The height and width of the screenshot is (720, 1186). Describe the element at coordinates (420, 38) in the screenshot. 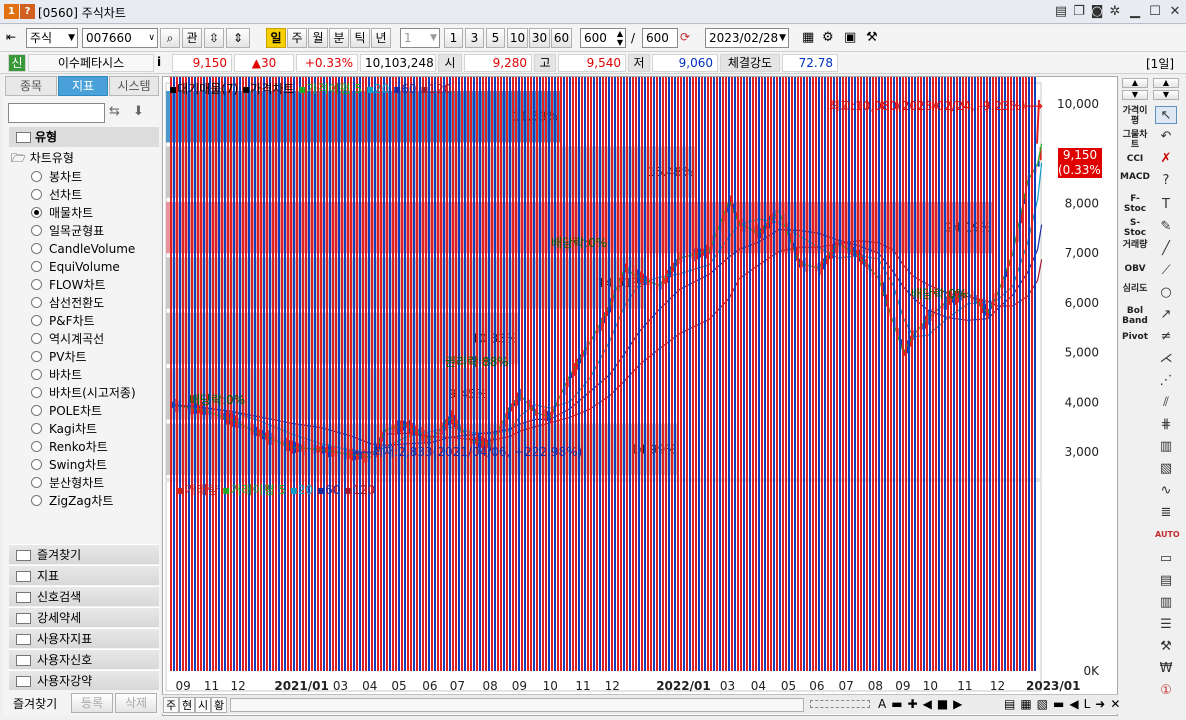

I see `interval-select: 1 ▼` at that location.